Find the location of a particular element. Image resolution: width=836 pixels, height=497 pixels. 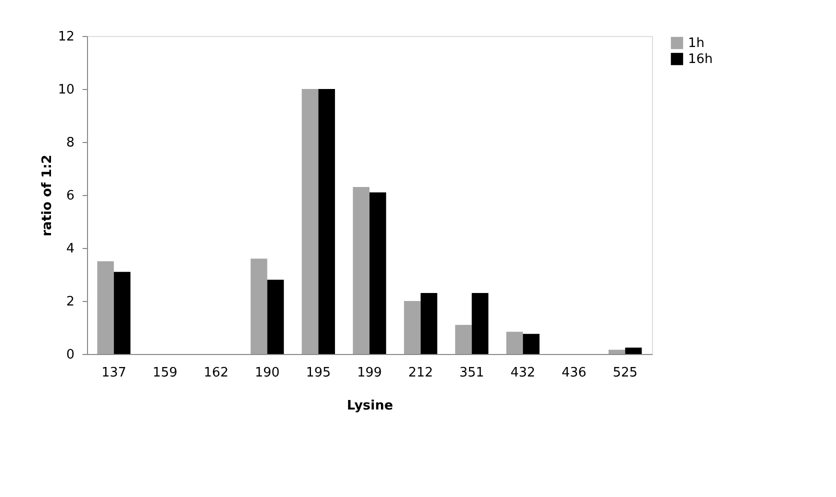

y-axis-title: ratio of 1:2 is located at coordinates (47, 195).